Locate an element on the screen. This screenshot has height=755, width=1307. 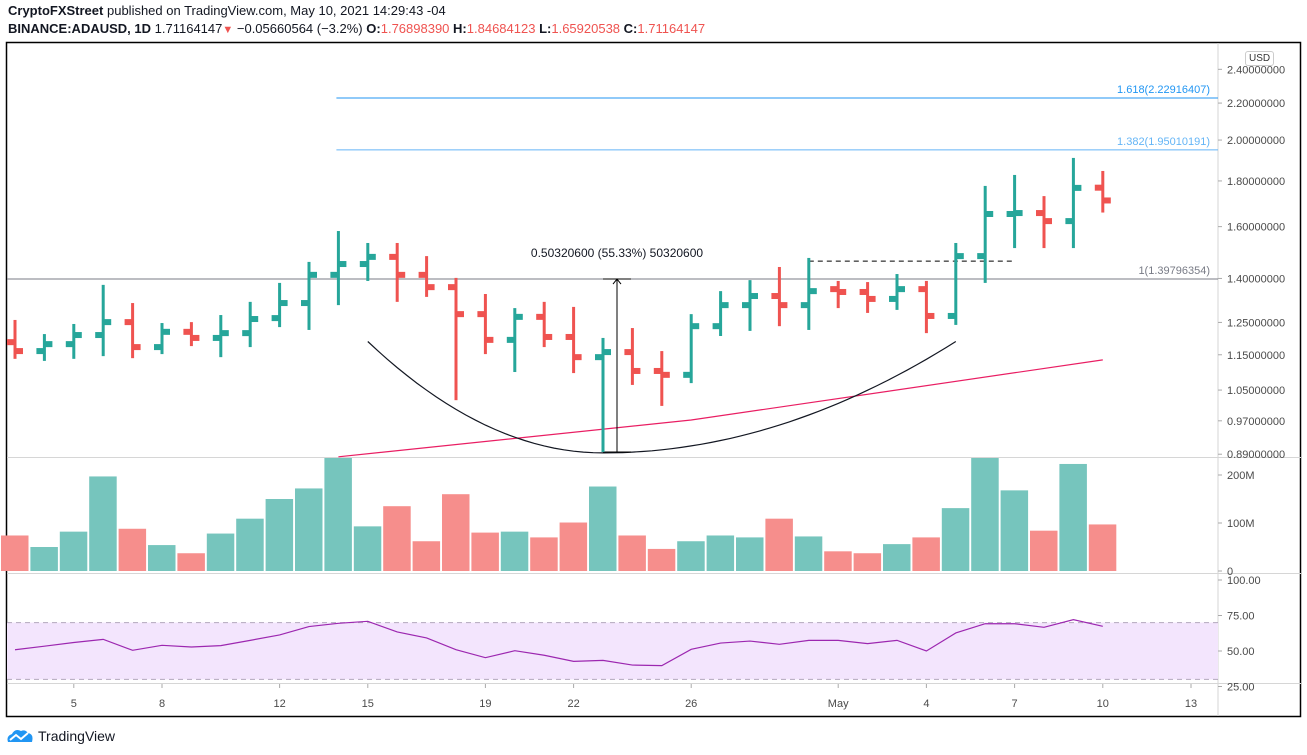
price-tick-label: 0.89000000 is located at coordinates (1256, 455).